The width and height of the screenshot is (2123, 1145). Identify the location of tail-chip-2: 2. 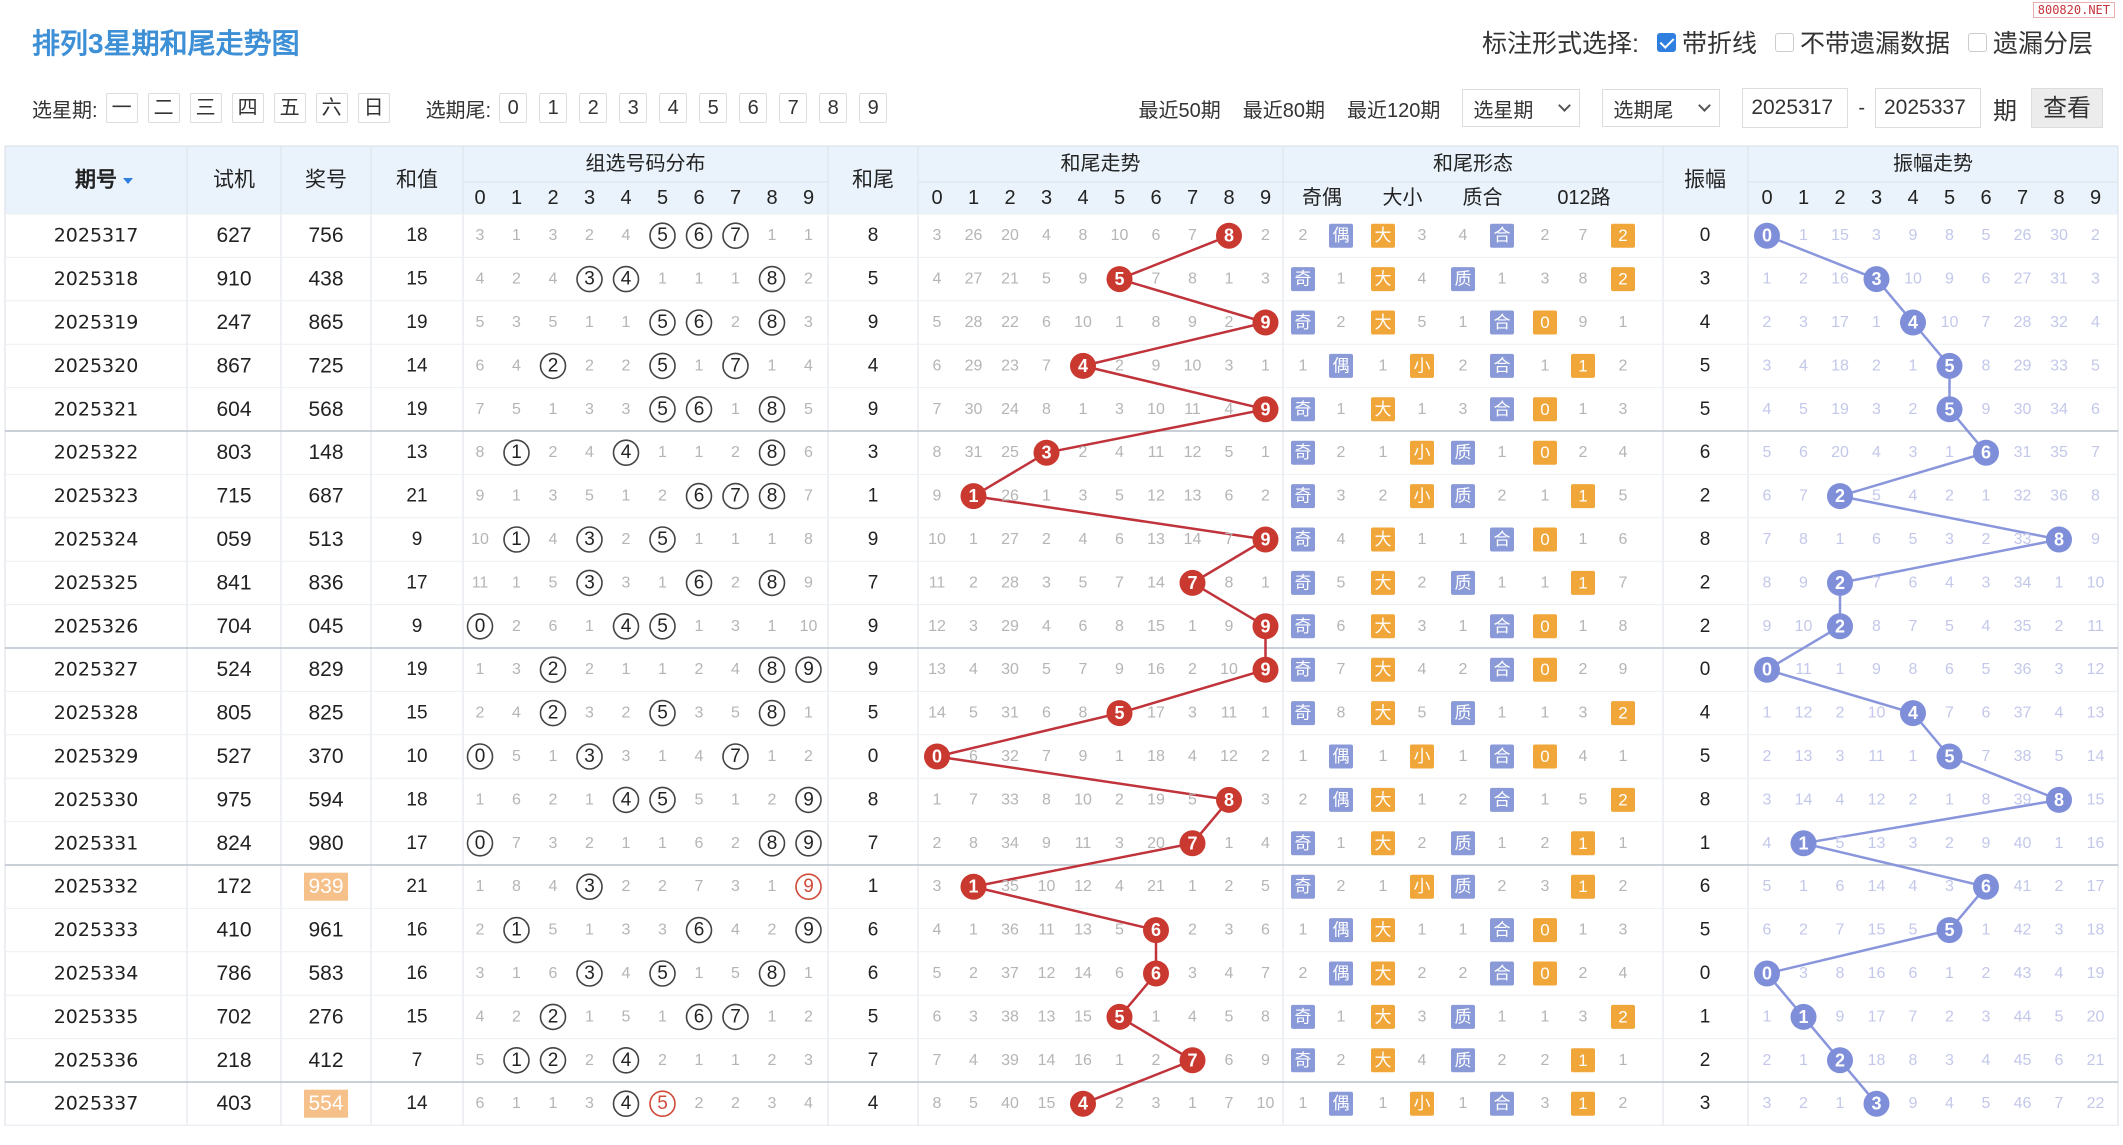
(593, 108).